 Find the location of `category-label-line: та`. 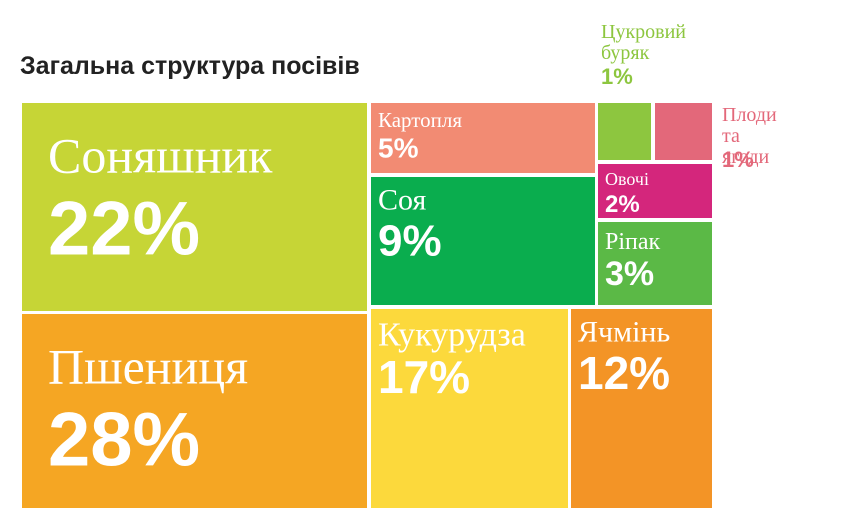

category-label-line: та is located at coordinates (731, 136).